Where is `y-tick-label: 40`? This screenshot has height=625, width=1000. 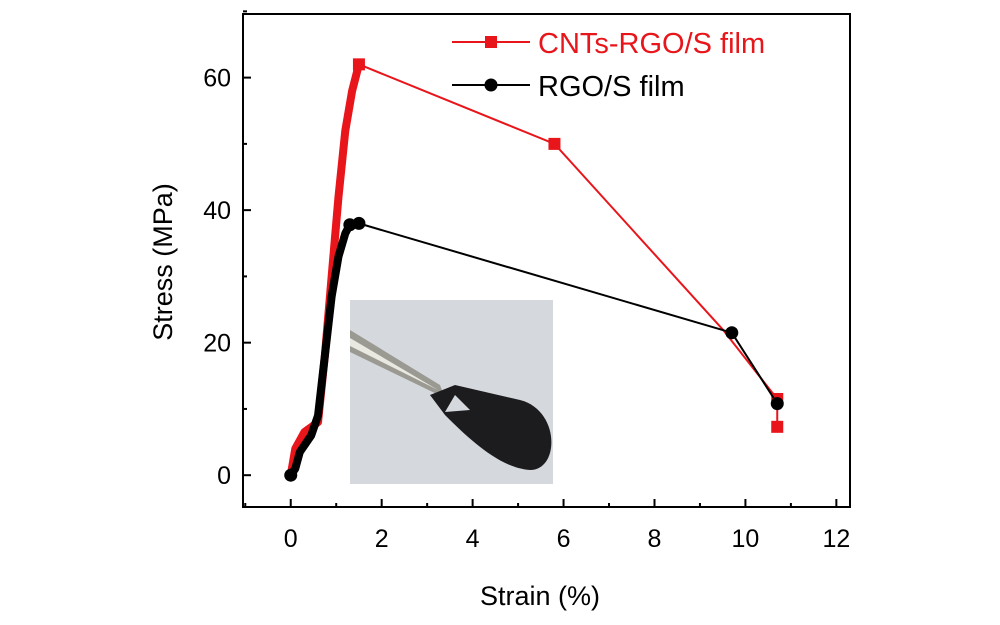
y-tick-label: 40 is located at coordinates (217, 211).